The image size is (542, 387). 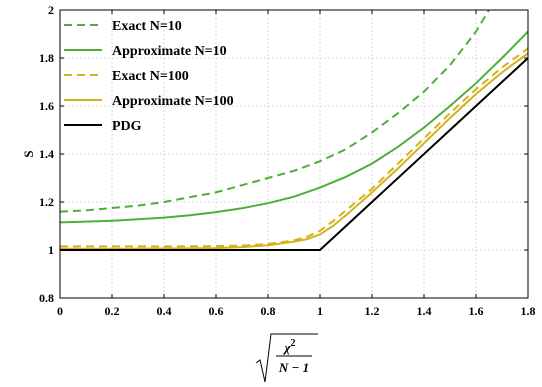 What do you see at coordinates (216, 311) in the screenshot?
I see `x-tick-label: 0.6` at bounding box center [216, 311].